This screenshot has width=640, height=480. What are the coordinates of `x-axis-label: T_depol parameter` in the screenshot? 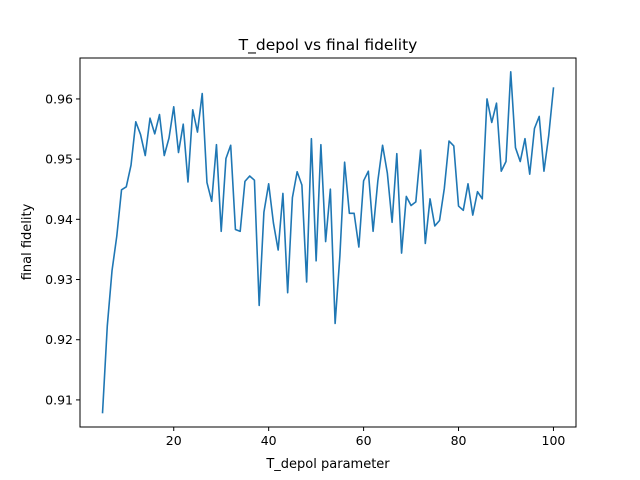 It's located at (327, 464).